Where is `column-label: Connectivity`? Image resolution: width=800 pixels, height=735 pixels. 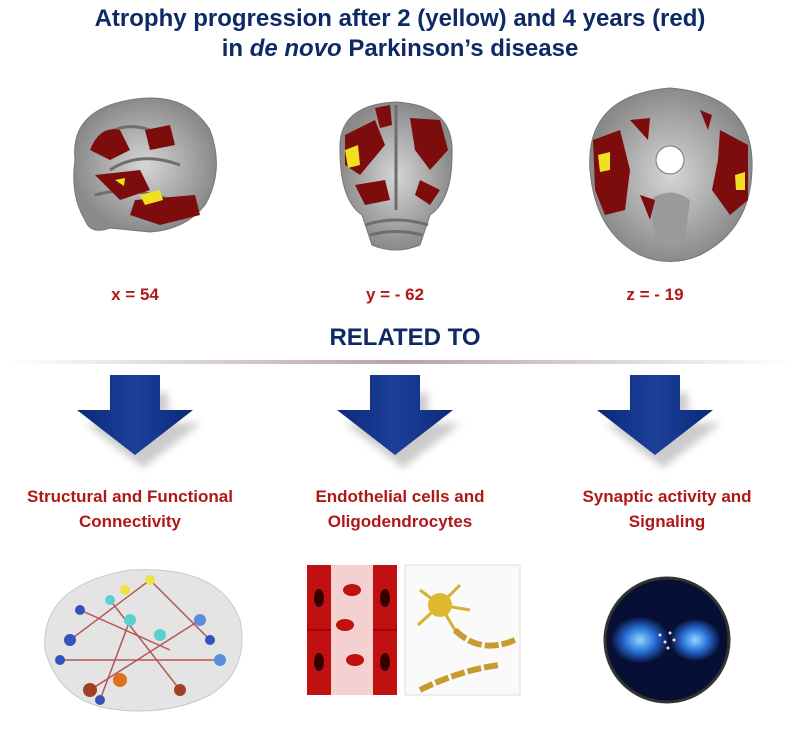 column-label: Connectivity is located at coordinates (130, 521).